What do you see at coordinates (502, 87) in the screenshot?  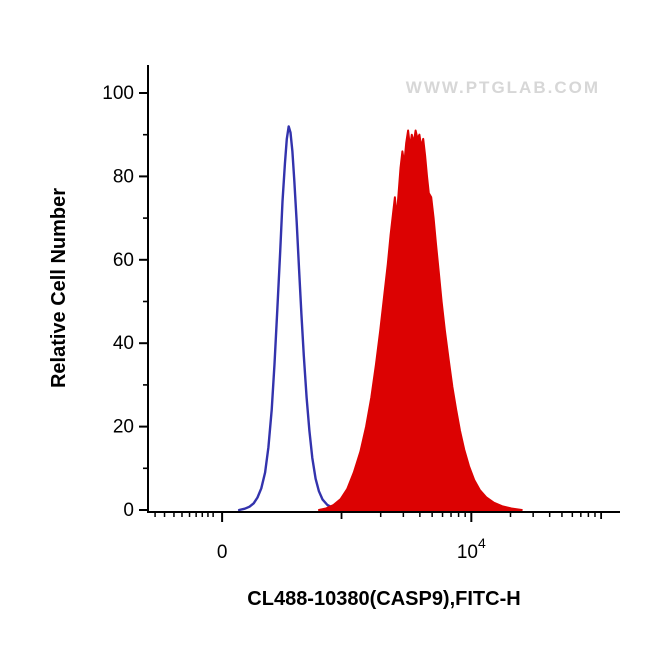 I see `watermark-text: WWW.PTGLAB.COM` at bounding box center [502, 87].